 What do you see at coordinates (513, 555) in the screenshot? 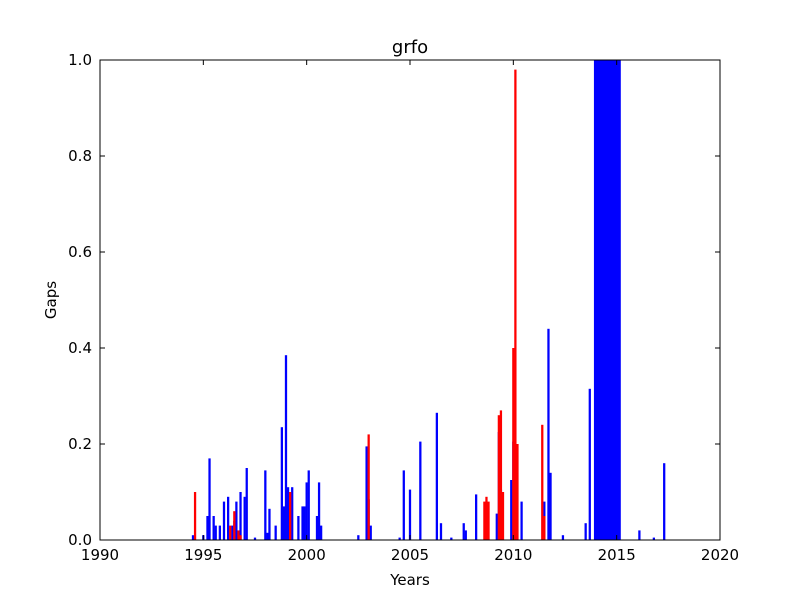
I see `x-tick-label: 2010` at bounding box center [513, 555].